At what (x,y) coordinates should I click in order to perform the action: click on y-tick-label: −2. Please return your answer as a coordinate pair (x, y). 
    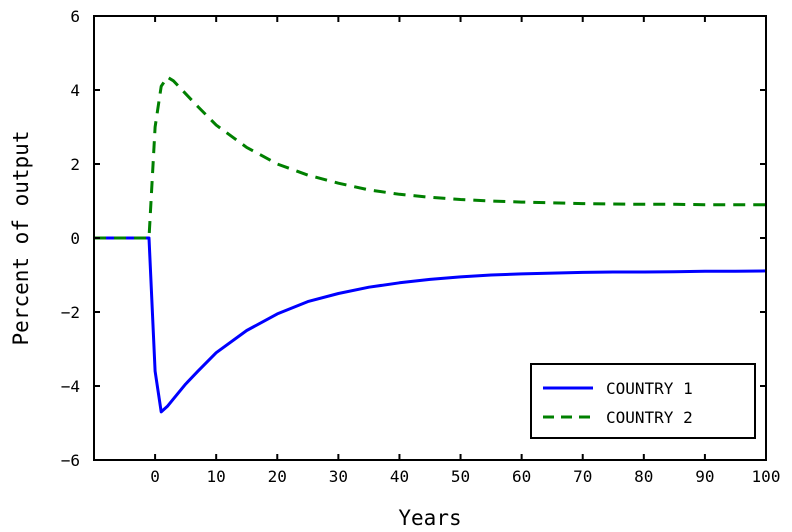
    Looking at the image, I should click on (70, 312).